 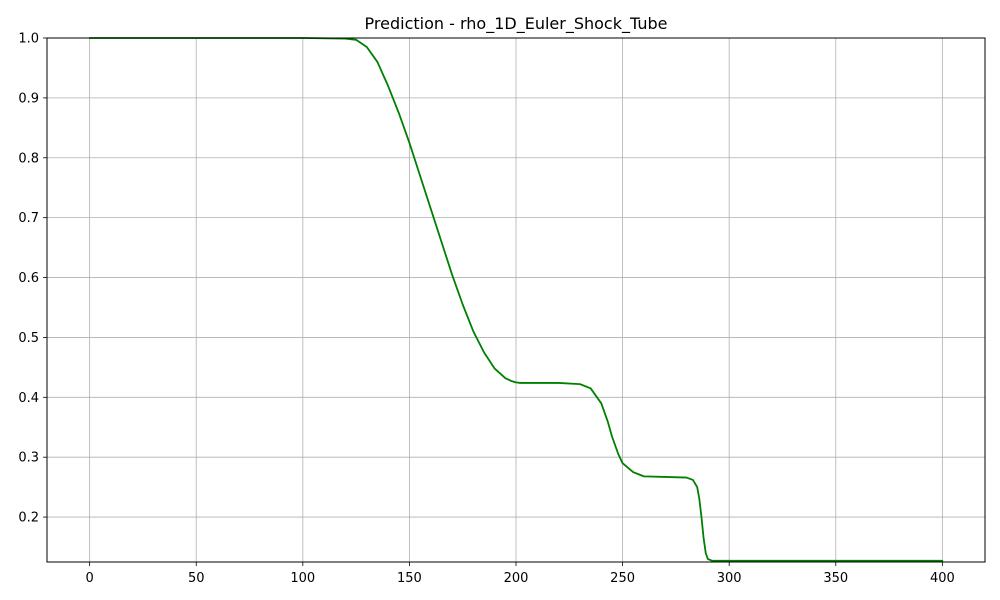 What do you see at coordinates (28, 458) in the screenshot?
I see `y-tick-label: 0.3` at bounding box center [28, 458].